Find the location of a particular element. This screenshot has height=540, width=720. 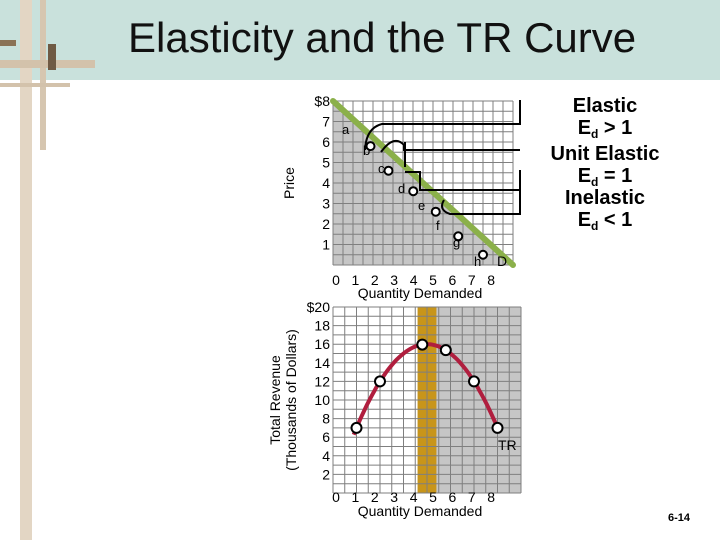

tr-x-tick: 3 is located at coordinates (394, 497).